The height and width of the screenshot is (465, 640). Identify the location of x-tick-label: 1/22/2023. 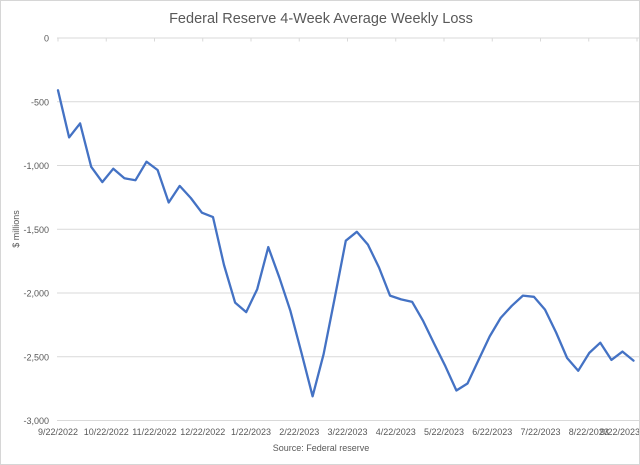
(251, 432).